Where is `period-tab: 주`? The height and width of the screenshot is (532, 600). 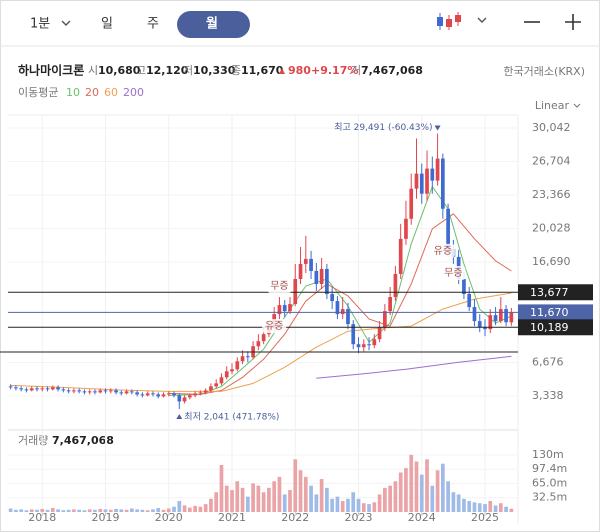
period-tab: 주 is located at coordinates (153, 24).